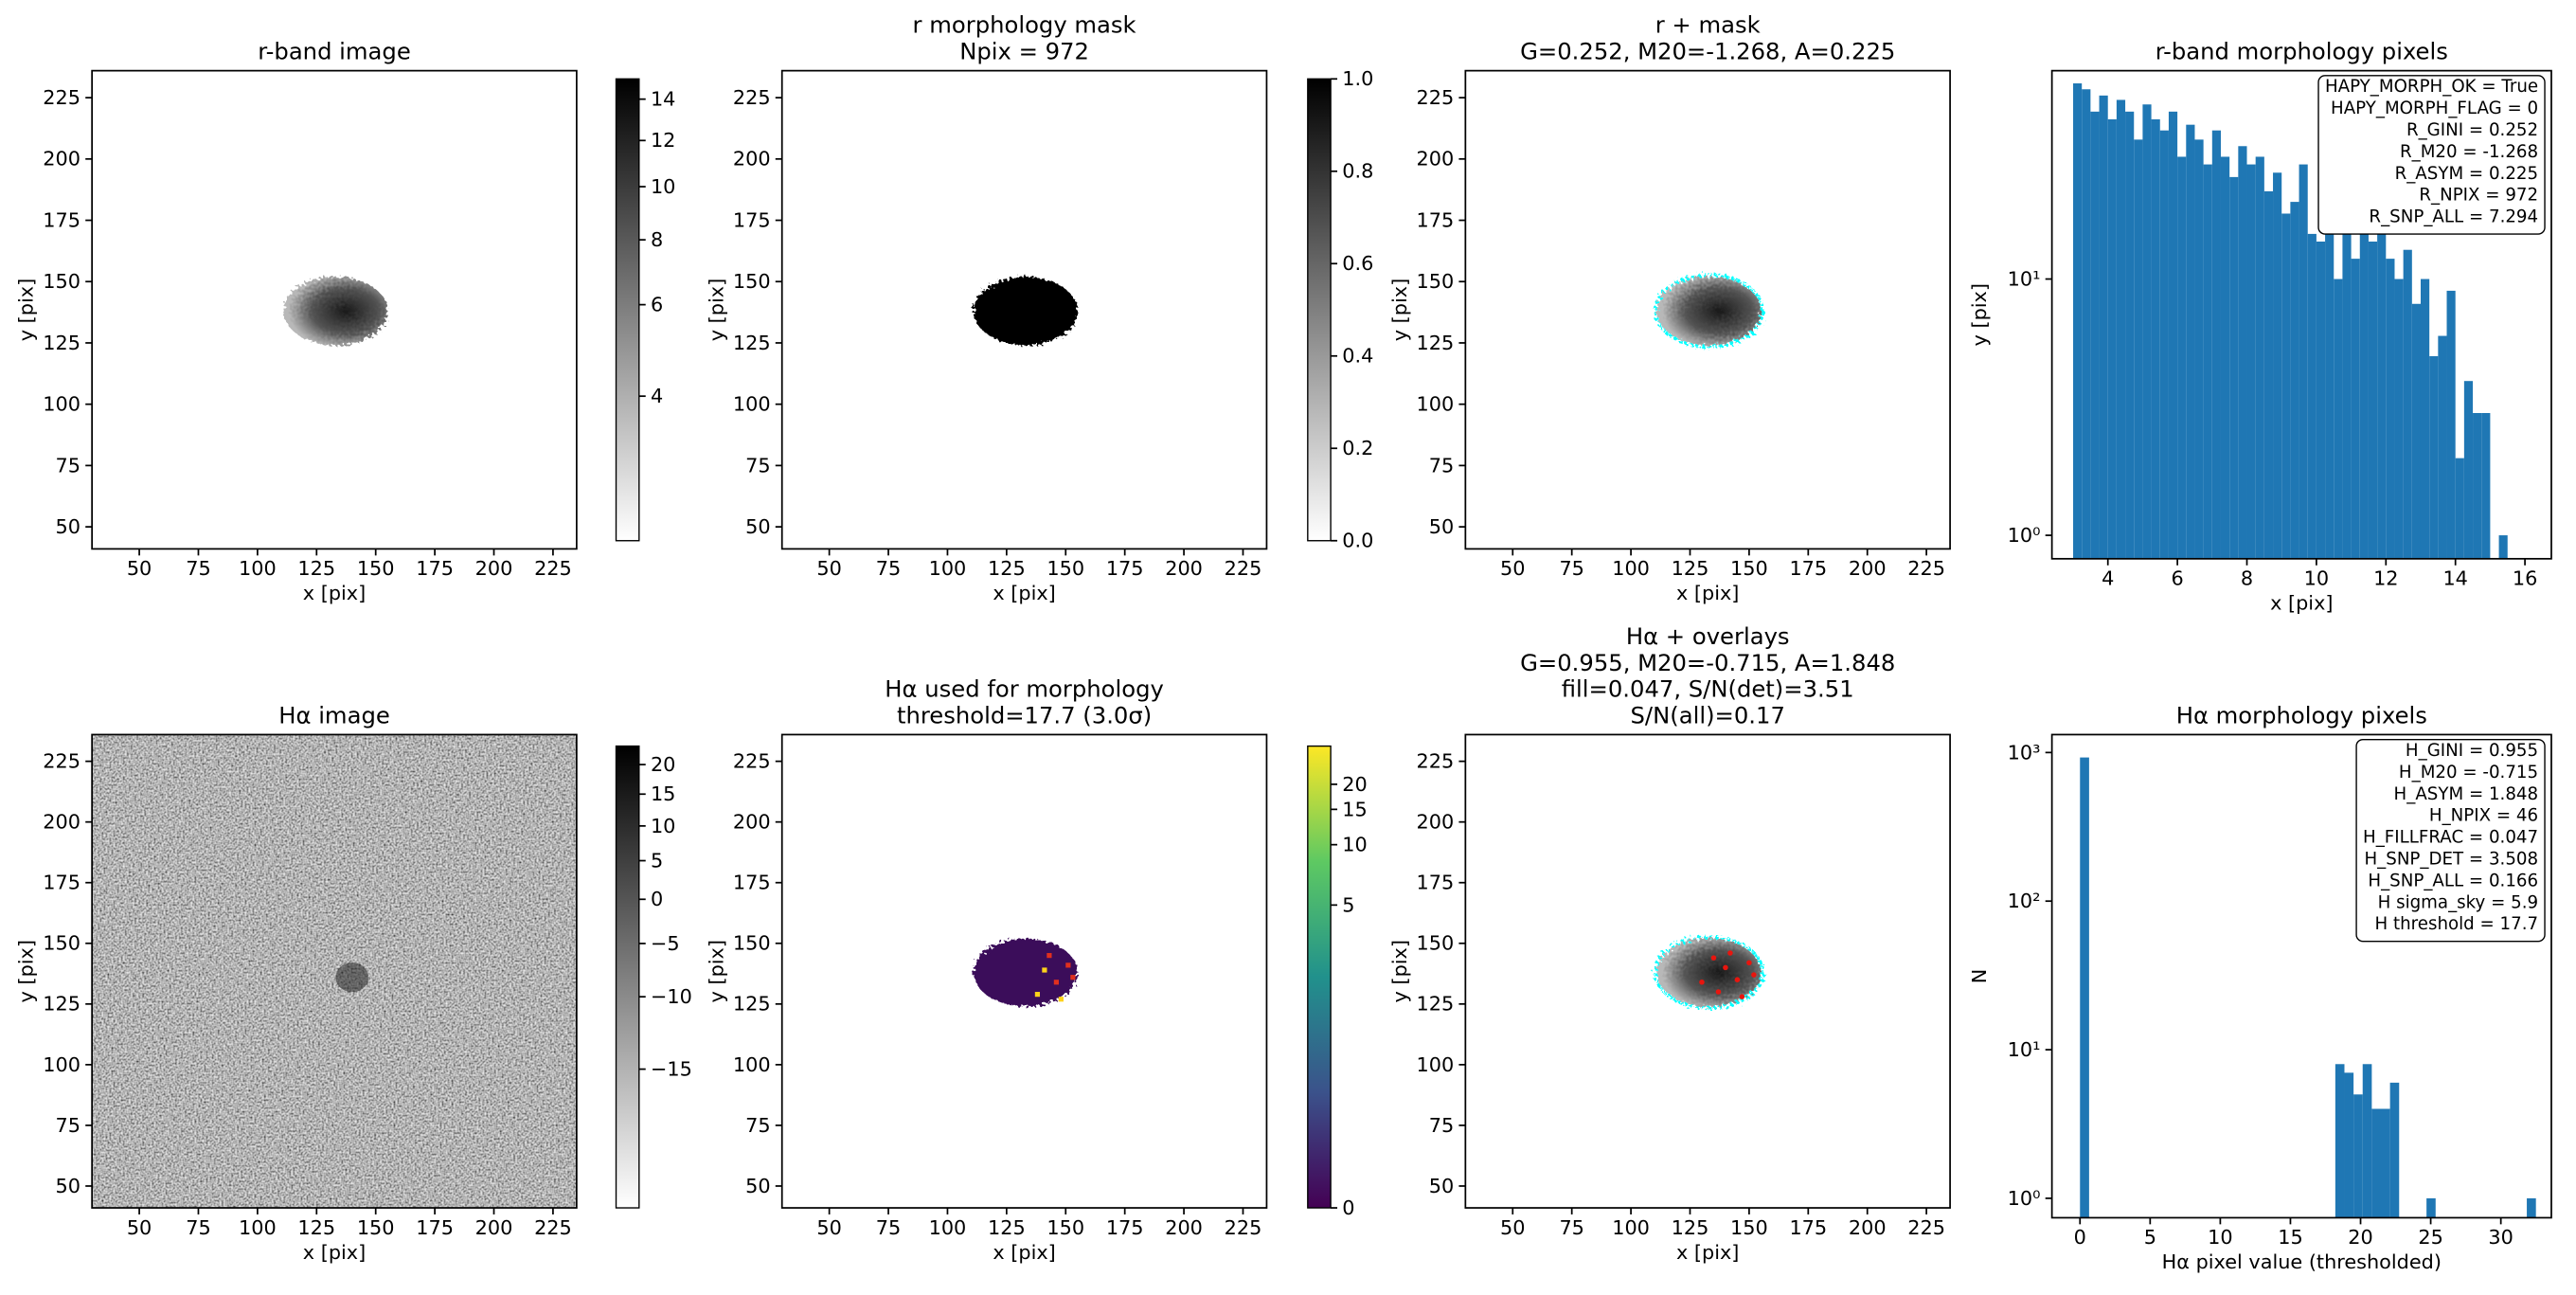 Image resolution: width=2576 pixels, height=1295 pixels. I want to click on colorbar-tick-label: −5, so click(665, 944).